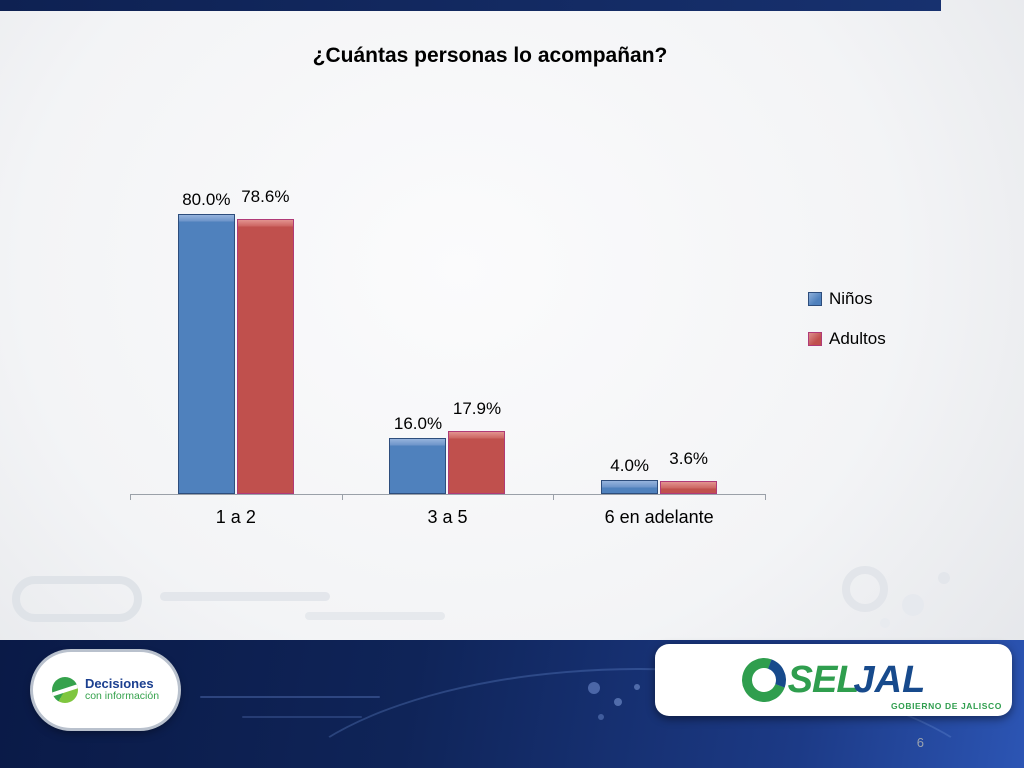  I want to click on legend-item-ninos: Niños, so click(847, 299).